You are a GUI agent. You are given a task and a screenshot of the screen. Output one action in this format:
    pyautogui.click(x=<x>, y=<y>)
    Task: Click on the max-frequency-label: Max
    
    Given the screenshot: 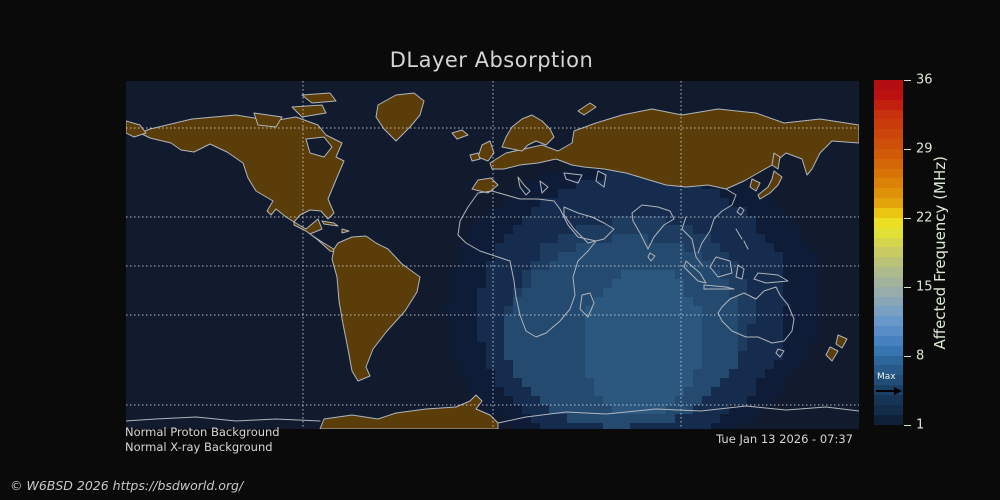 What is the action you would take?
    pyautogui.click(x=886, y=377)
    